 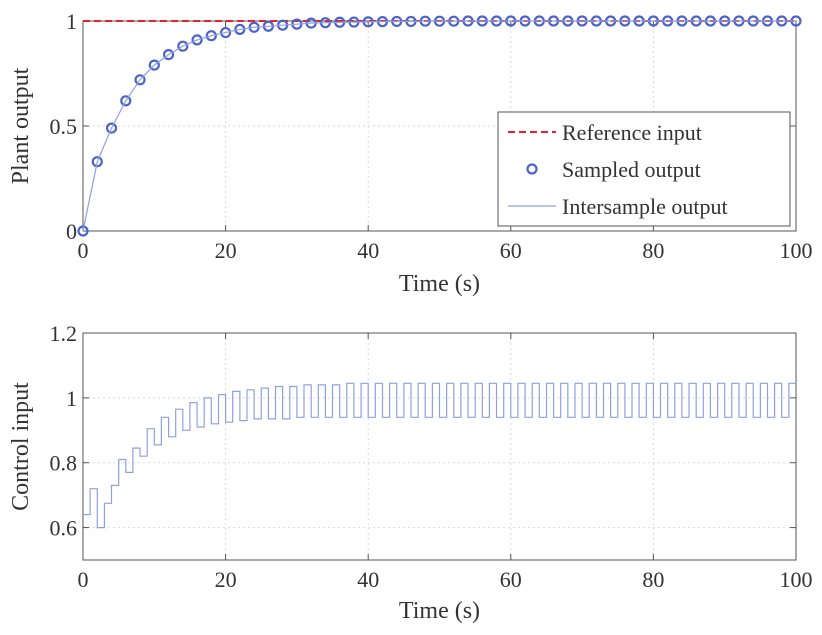 I want to click on legend-label: Reference input, so click(x=632, y=132).